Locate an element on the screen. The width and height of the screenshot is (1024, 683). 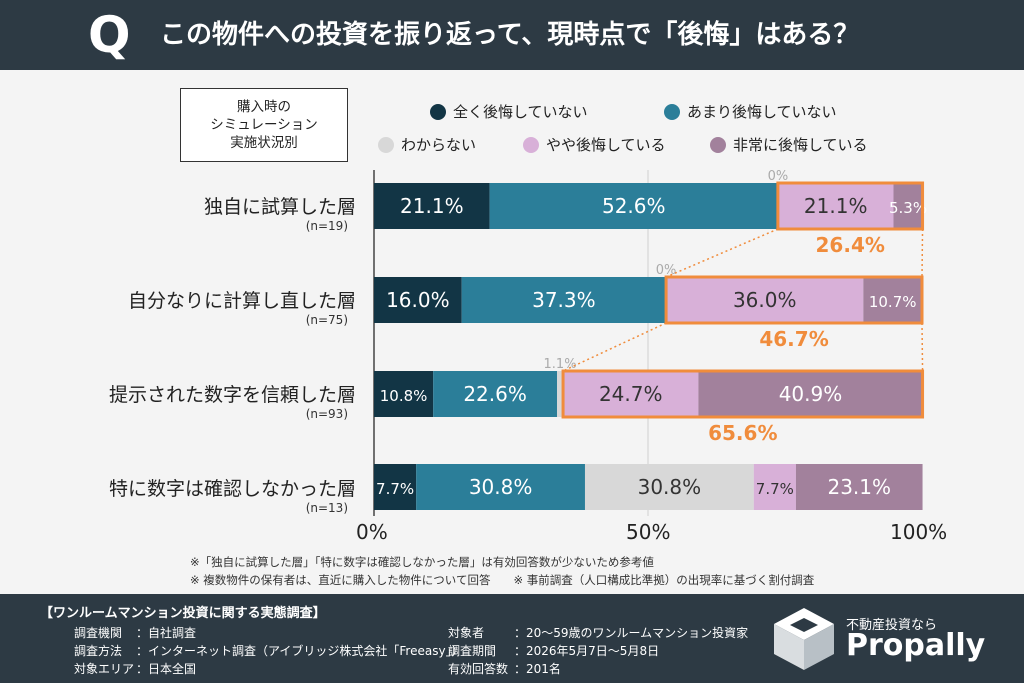
bar-segment-r3-s1 is located at coordinates (500, 487).